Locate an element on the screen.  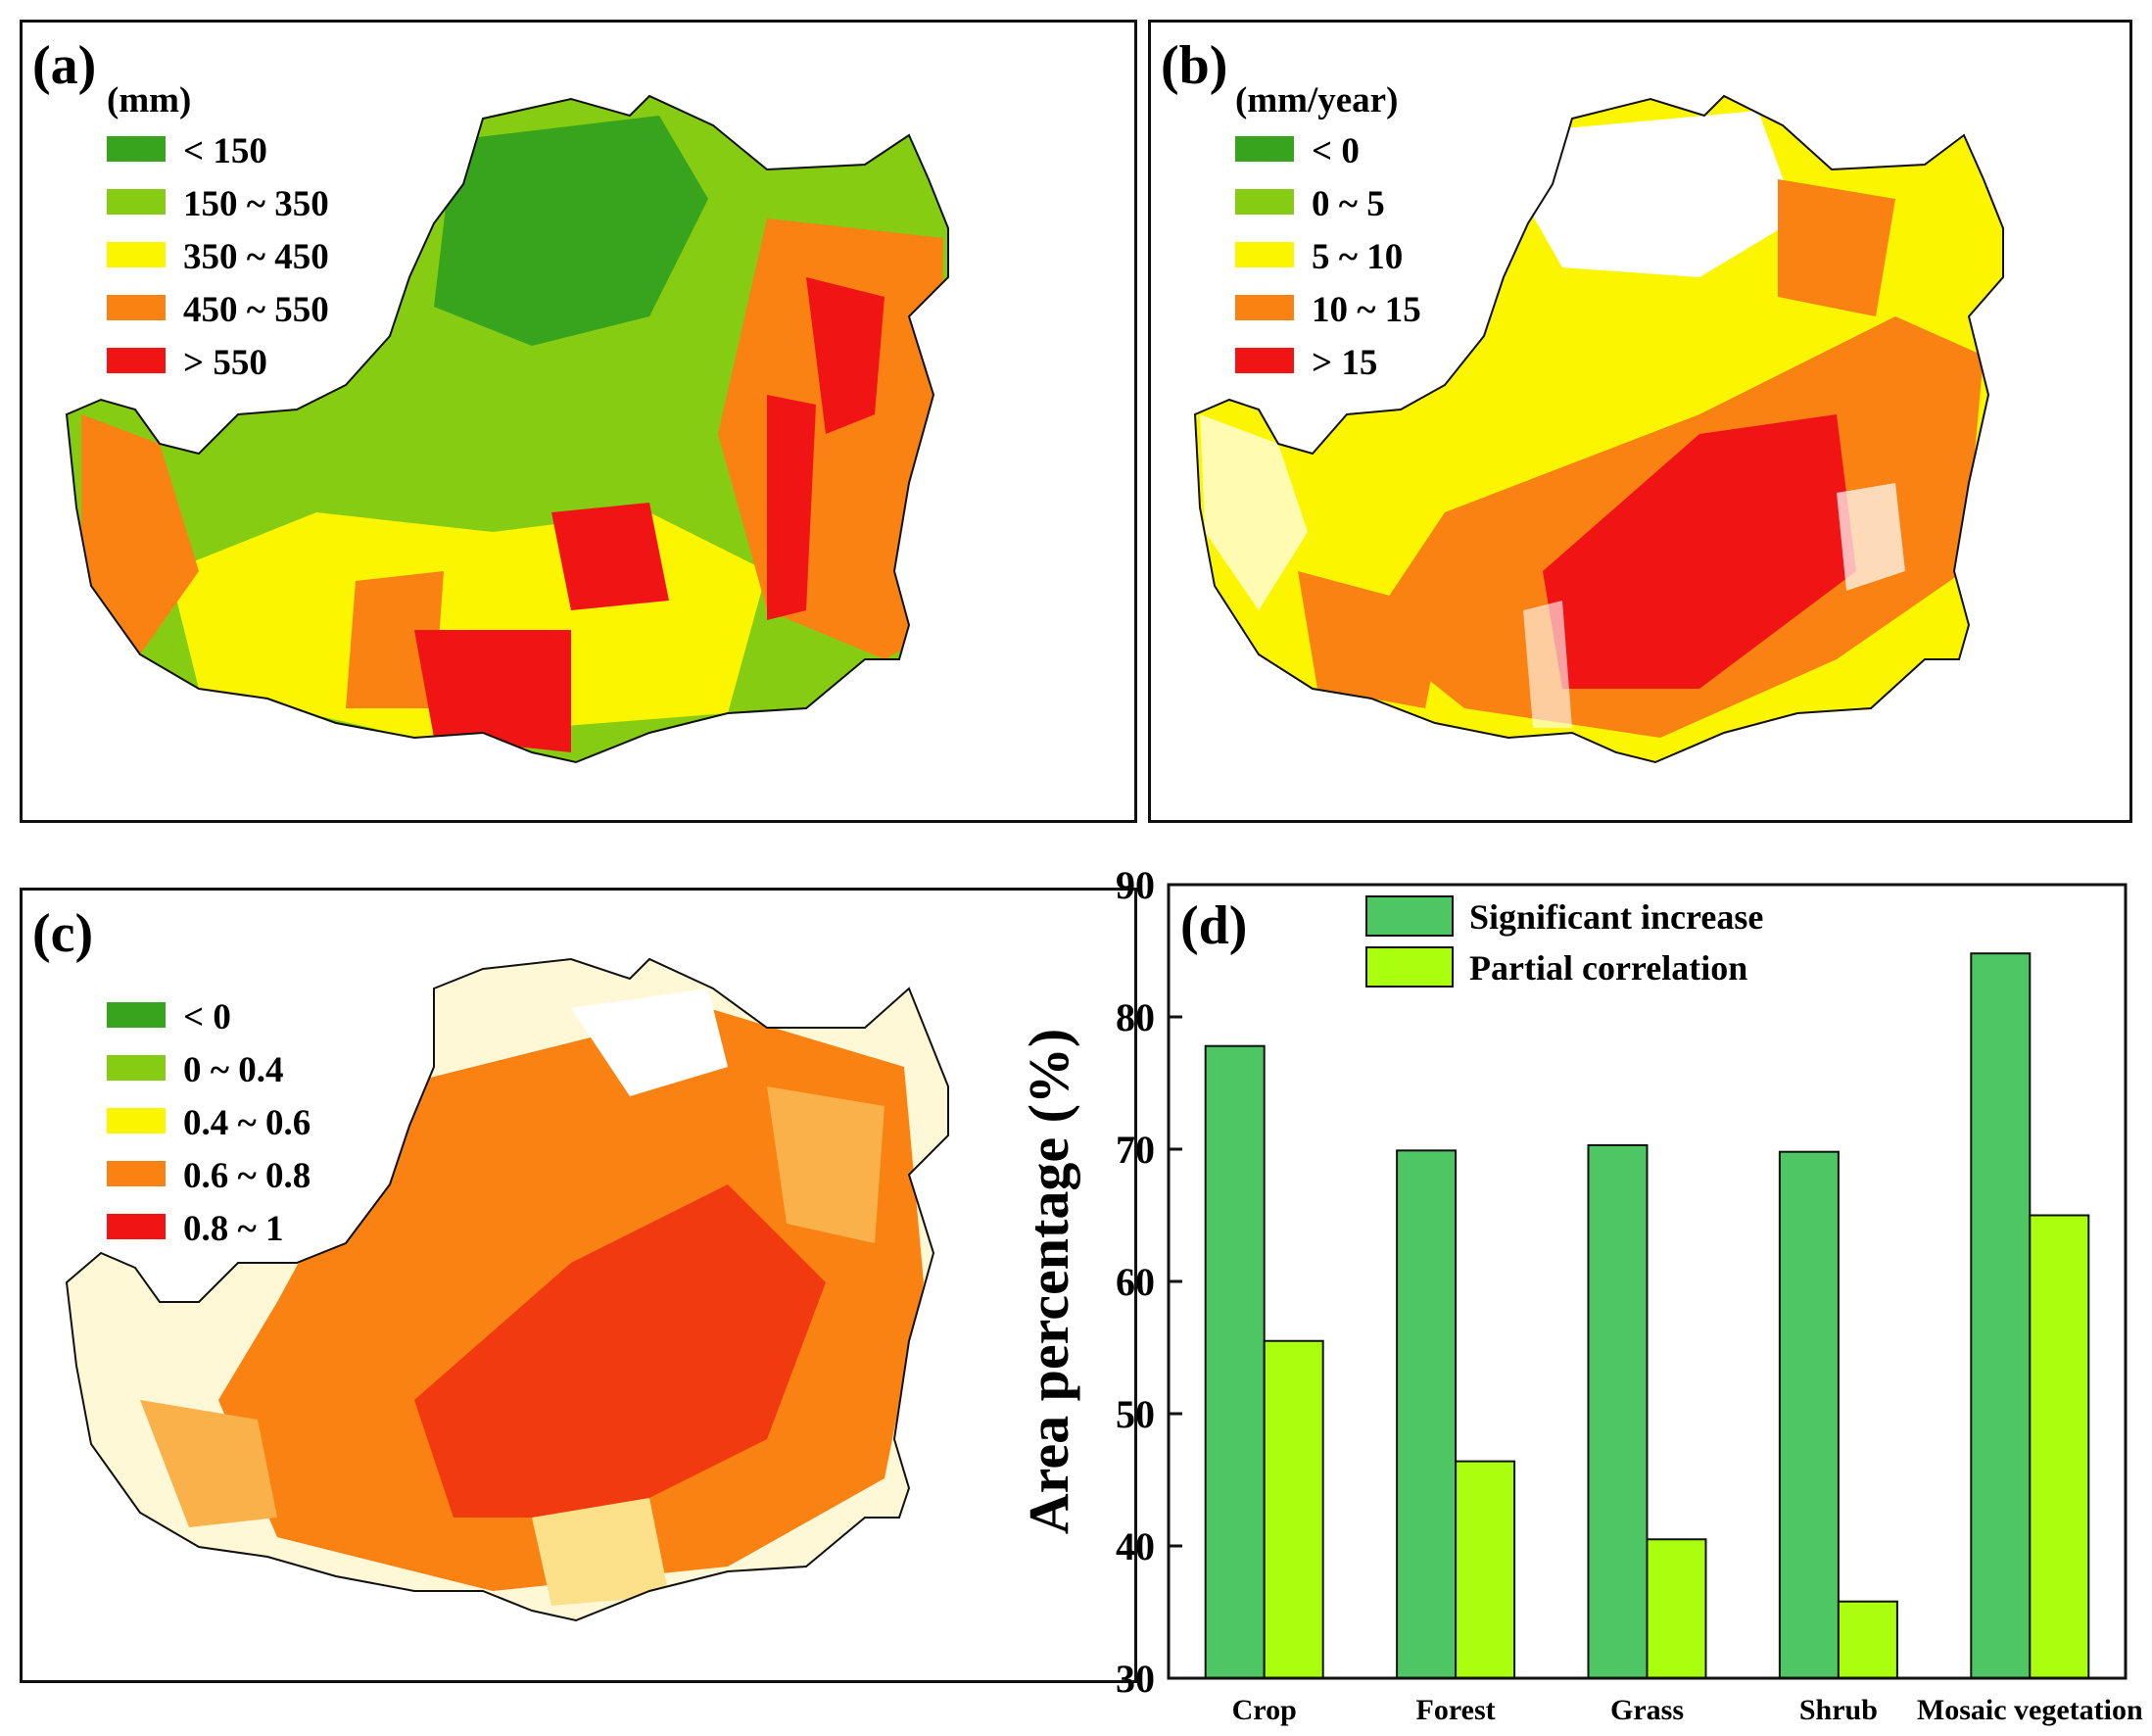
y-tick-label: 70 is located at coordinates (1136, 1150).